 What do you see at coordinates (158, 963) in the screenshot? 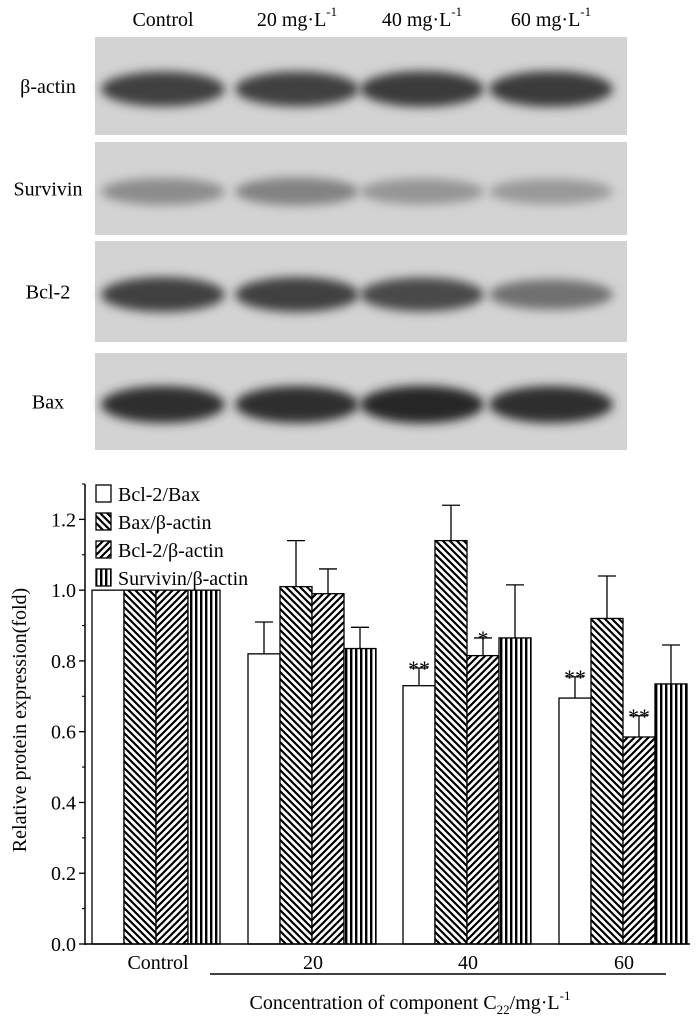
I see `x-tick-label: Control` at bounding box center [158, 963].